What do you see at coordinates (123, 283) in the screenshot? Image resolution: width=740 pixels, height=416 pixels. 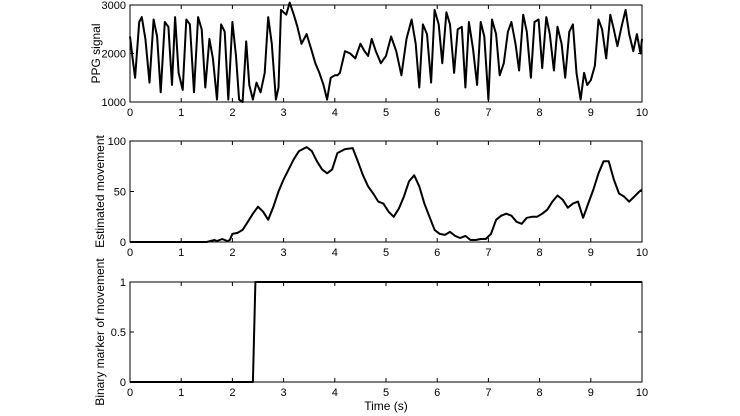 I see `y-tick-label: 1` at bounding box center [123, 283].